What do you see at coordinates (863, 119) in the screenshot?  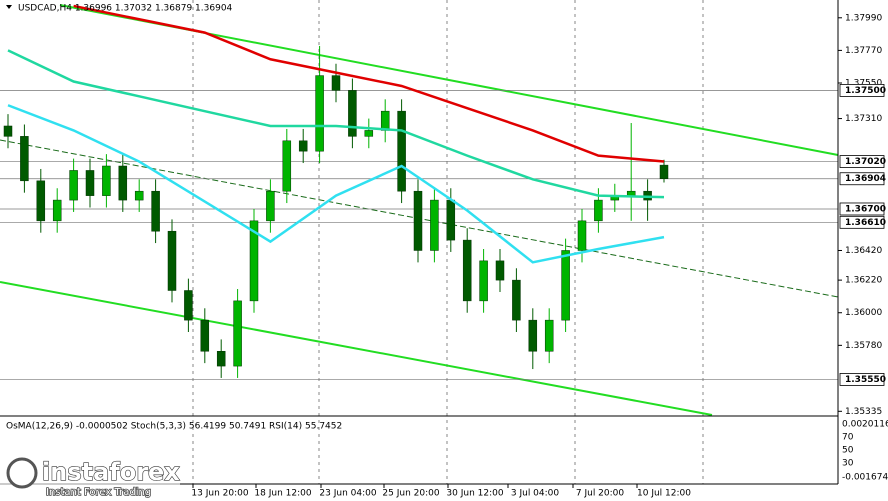 I see `y-tick-label: 1.37310` at bounding box center [863, 119].